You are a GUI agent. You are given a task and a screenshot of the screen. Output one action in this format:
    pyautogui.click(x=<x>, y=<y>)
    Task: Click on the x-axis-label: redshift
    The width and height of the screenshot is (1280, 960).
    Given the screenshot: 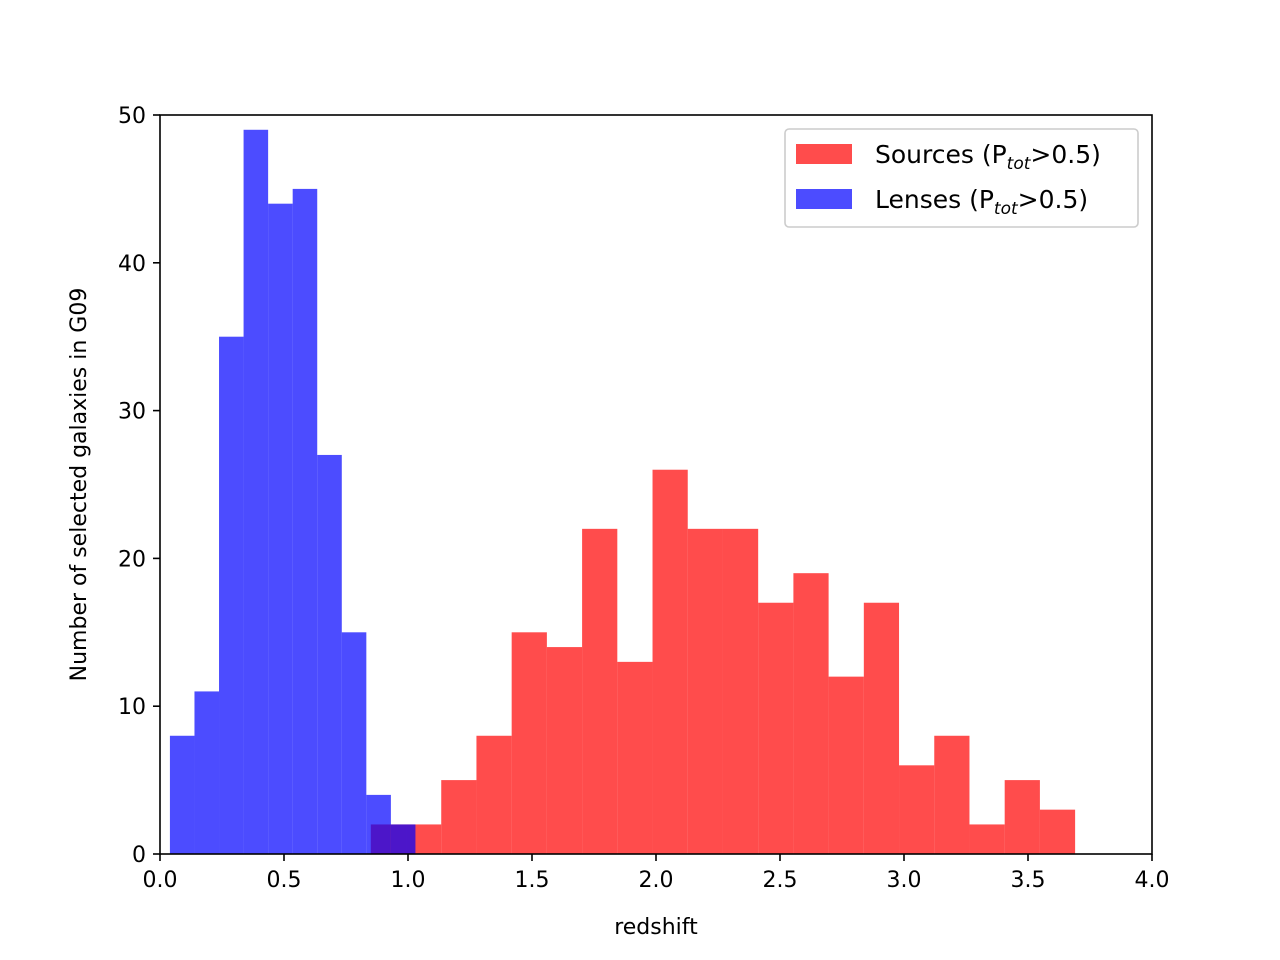 What is the action you would take?
    pyautogui.click(x=656, y=927)
    